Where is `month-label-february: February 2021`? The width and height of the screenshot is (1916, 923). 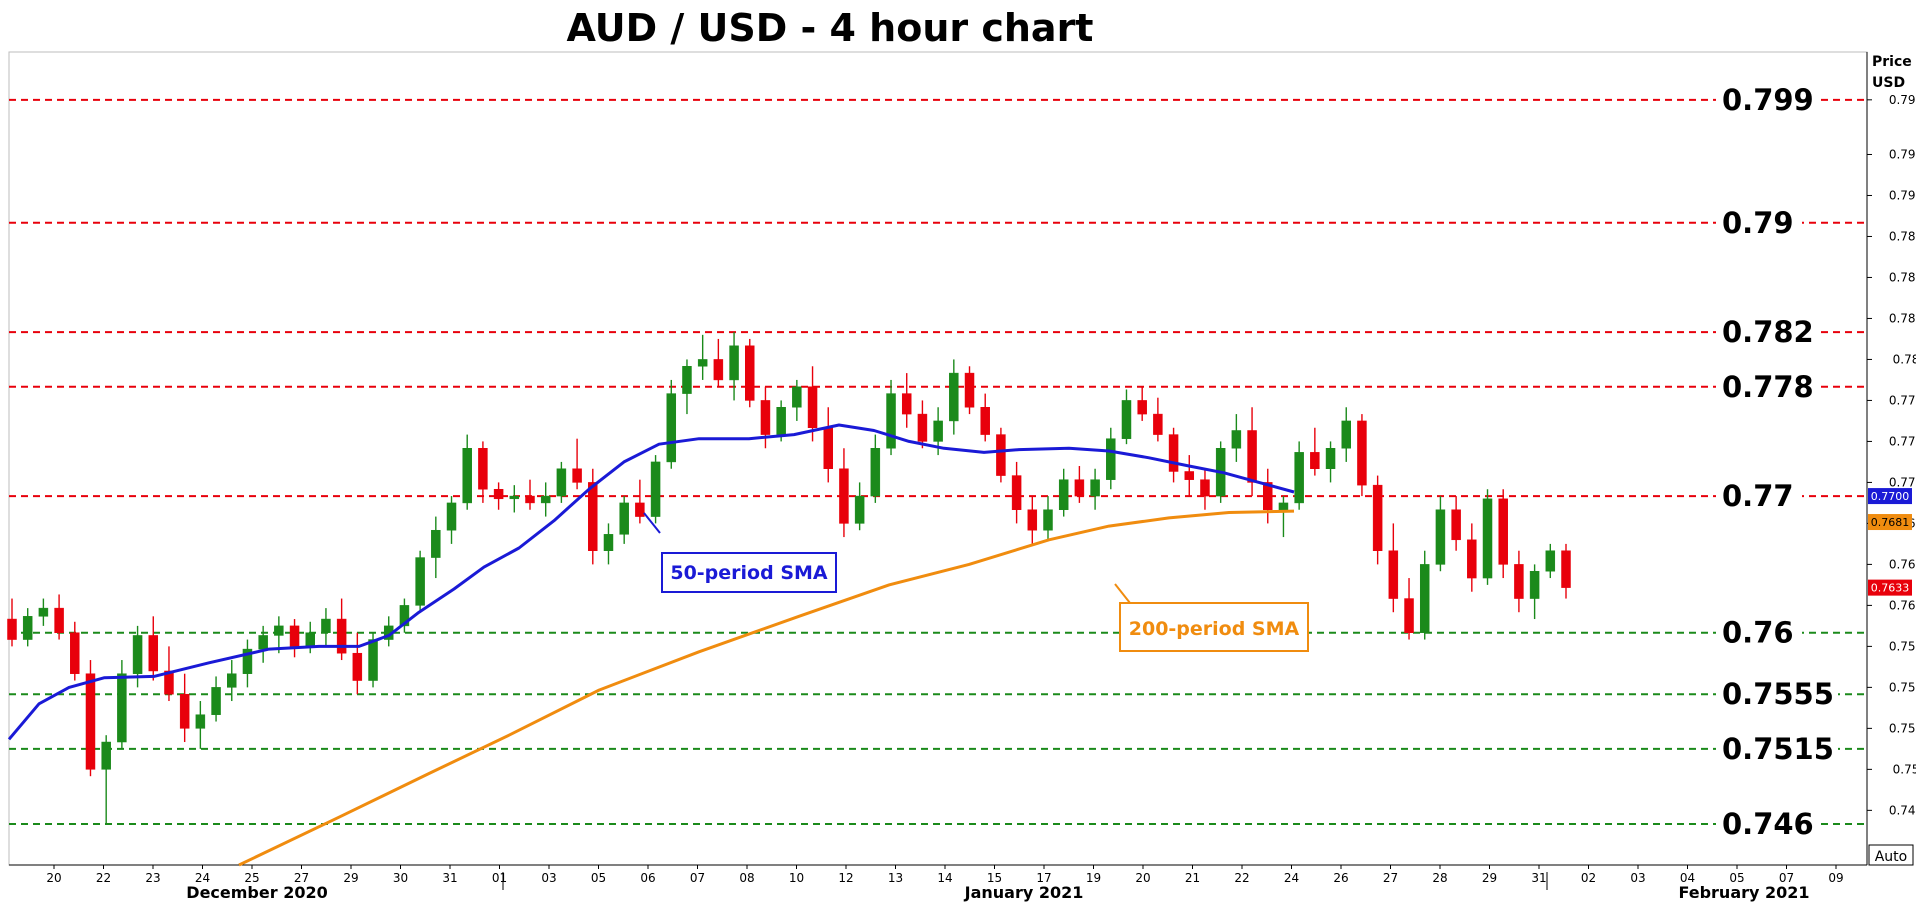
month-label-february: February 2021 is located at coordinates (1743, 892).